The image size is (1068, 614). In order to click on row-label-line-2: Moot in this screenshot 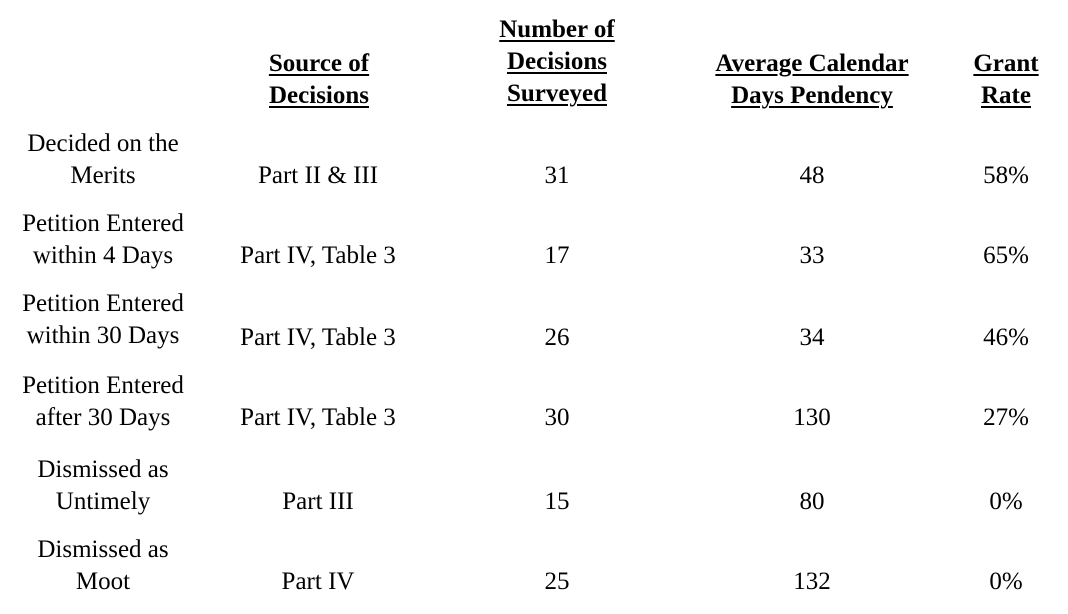, I will do `click(103, 581)`.